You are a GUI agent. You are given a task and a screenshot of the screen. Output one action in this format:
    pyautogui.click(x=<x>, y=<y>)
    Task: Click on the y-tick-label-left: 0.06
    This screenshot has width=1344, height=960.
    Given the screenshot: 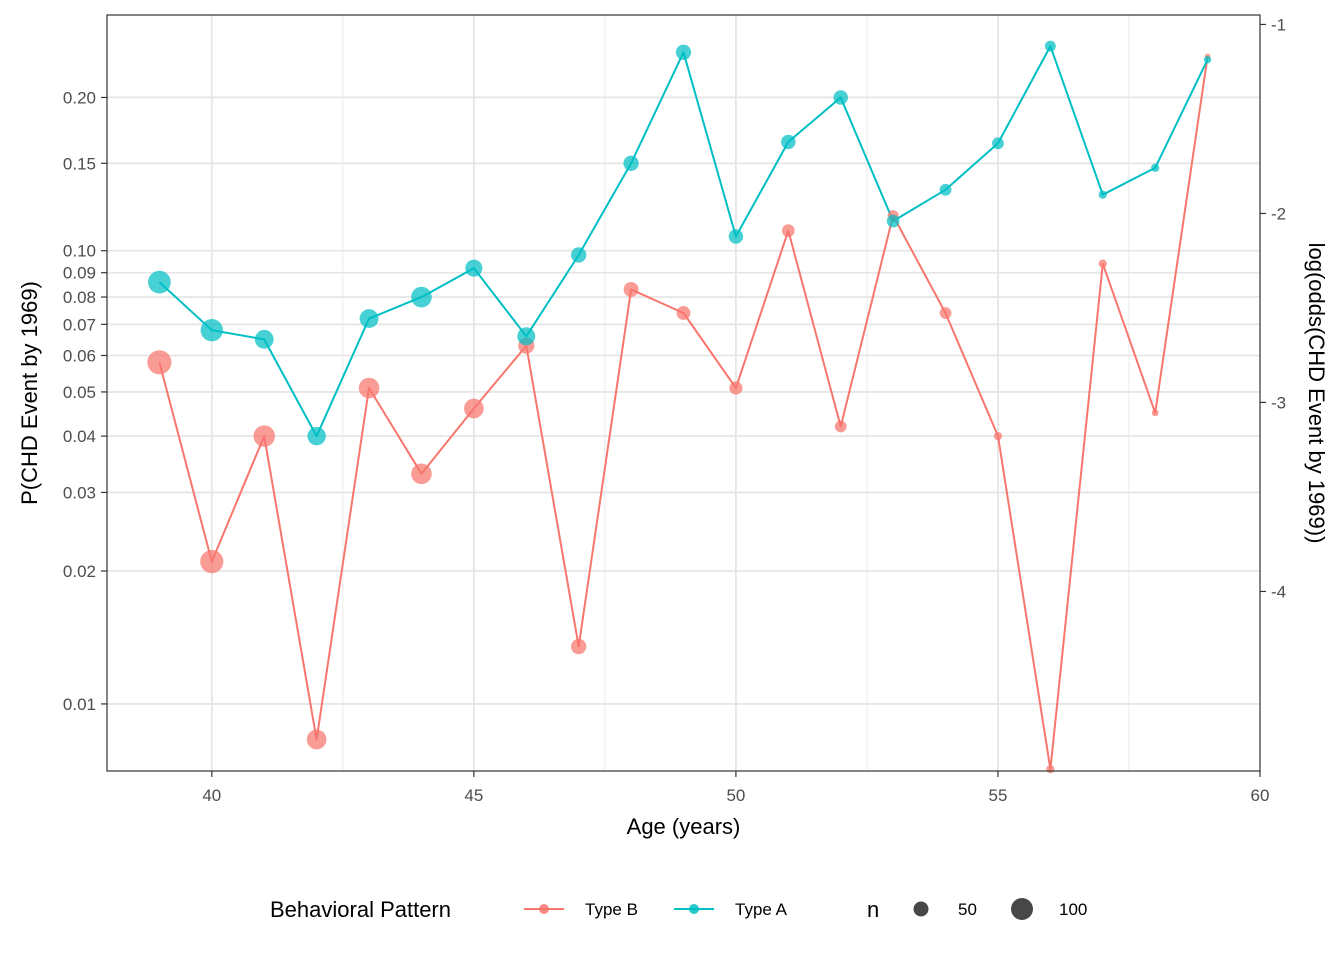 What is the action you would take?
    pyautogui.click(x=79, y=355)
    